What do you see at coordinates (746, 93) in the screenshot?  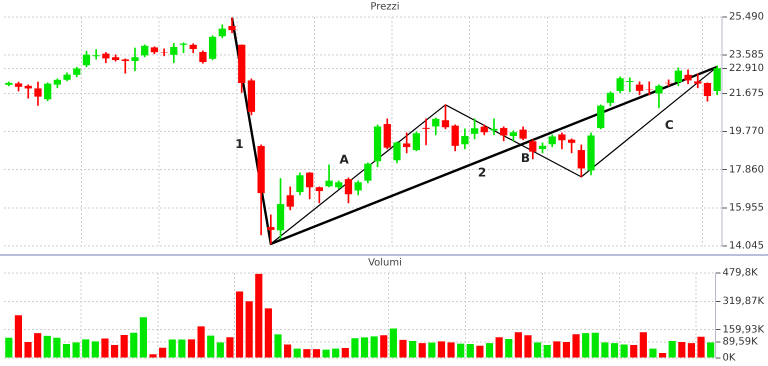 I see `y-tick-label: 21.675` at bounding box center [746, 93].